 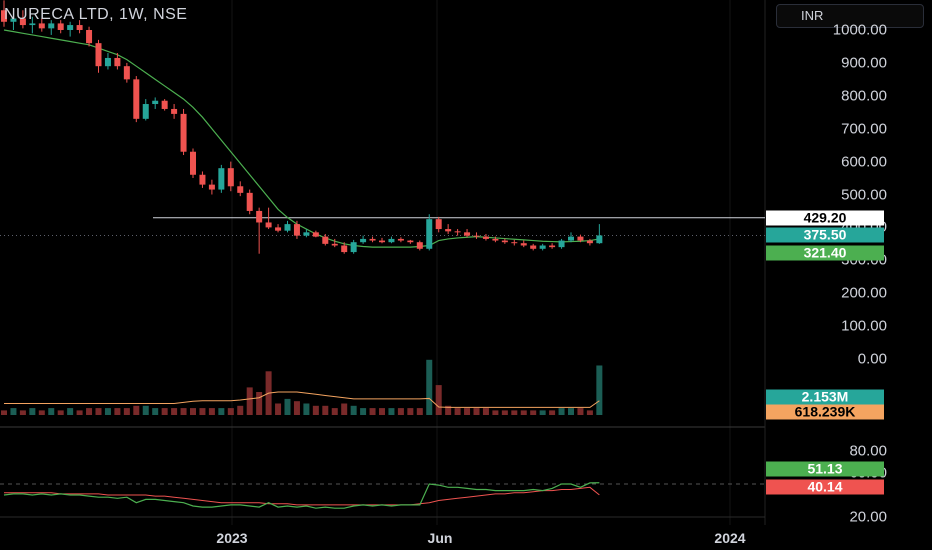 What do you see at coordinates (825, 487) in the screenshot?
I see `rsi-ma-tag: 40.14` at bounding box center [825, 487].